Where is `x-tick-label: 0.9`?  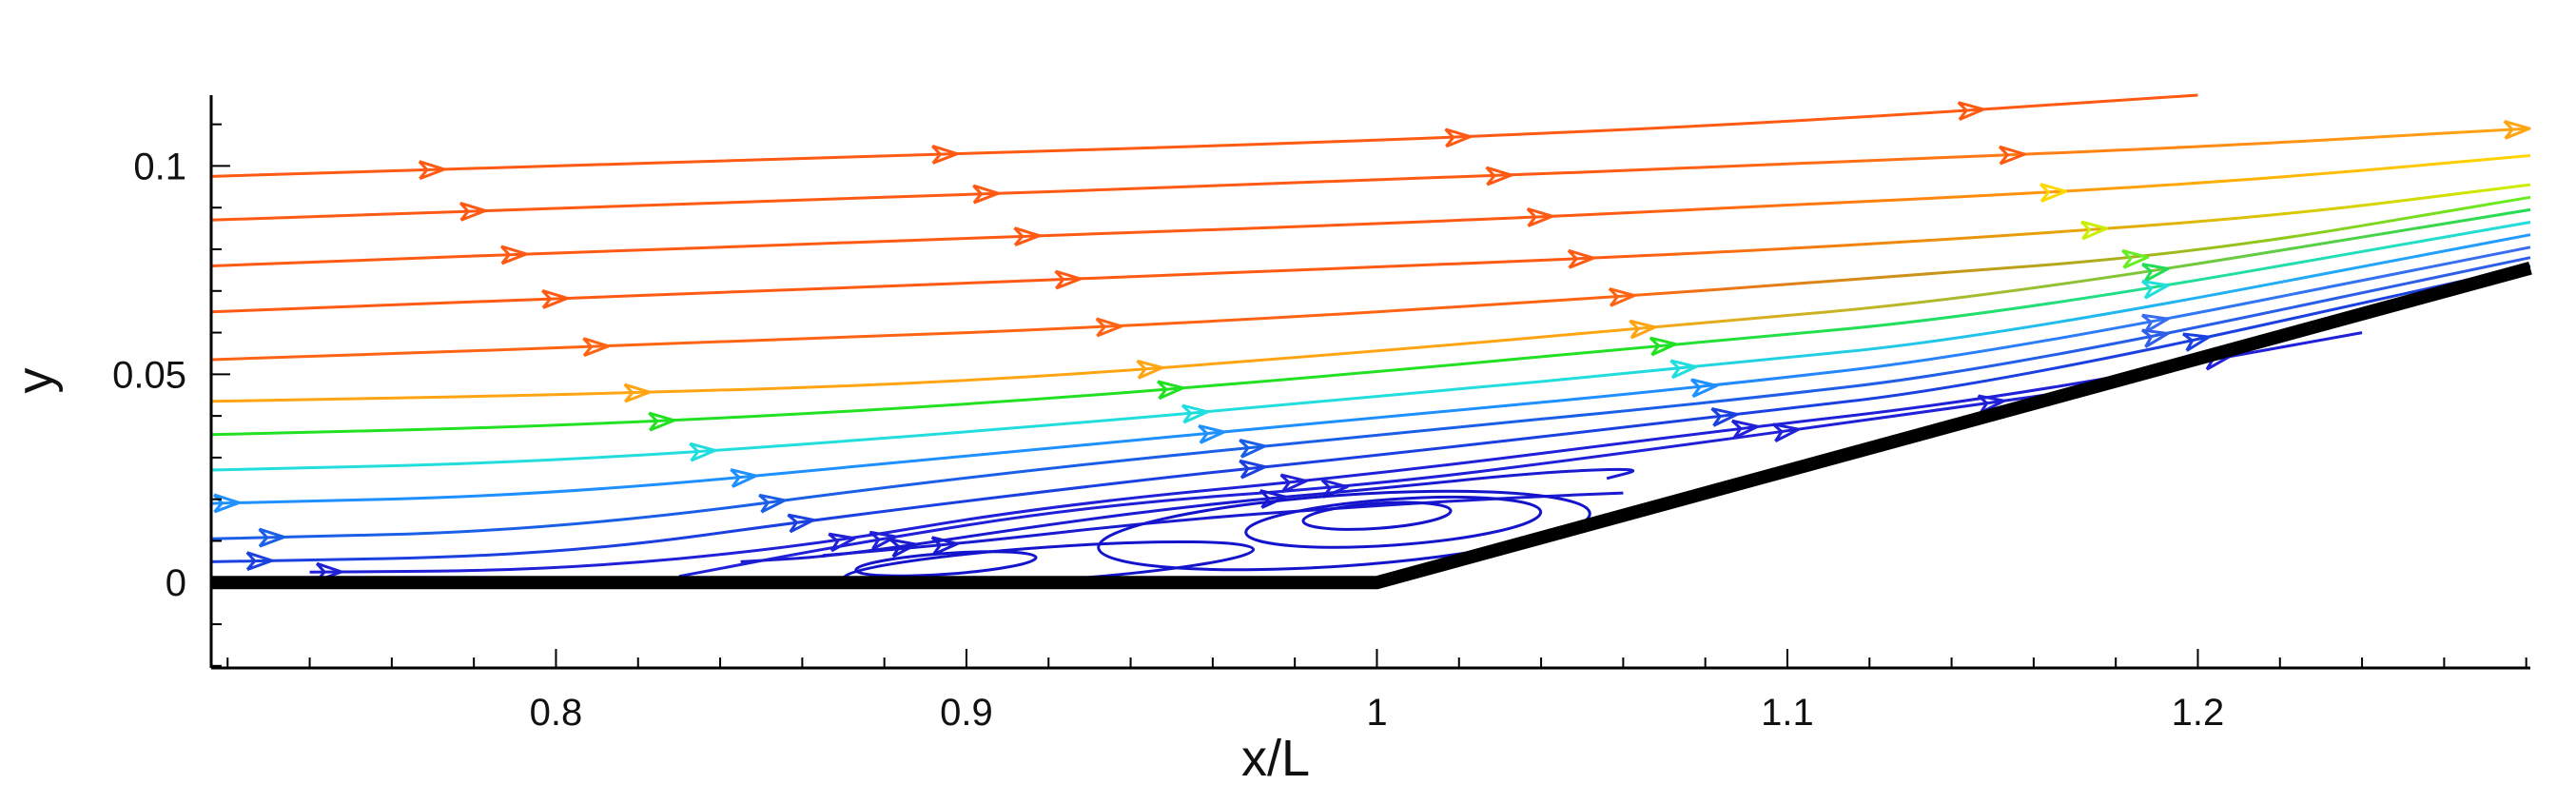 x-tick-label: 0.9 is located at coordinates (967, 713).